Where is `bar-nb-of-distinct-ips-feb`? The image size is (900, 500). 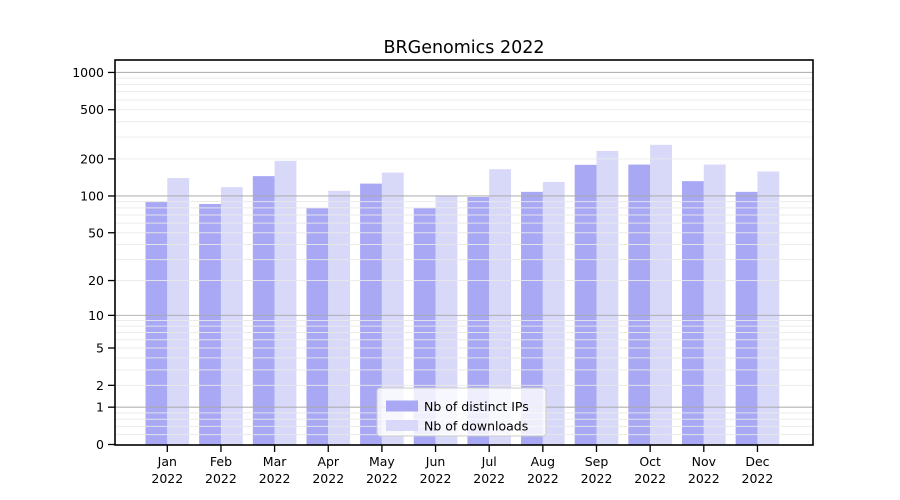 bar-nb-of-distinct-ips-feb is located at coordinates (210, 324).